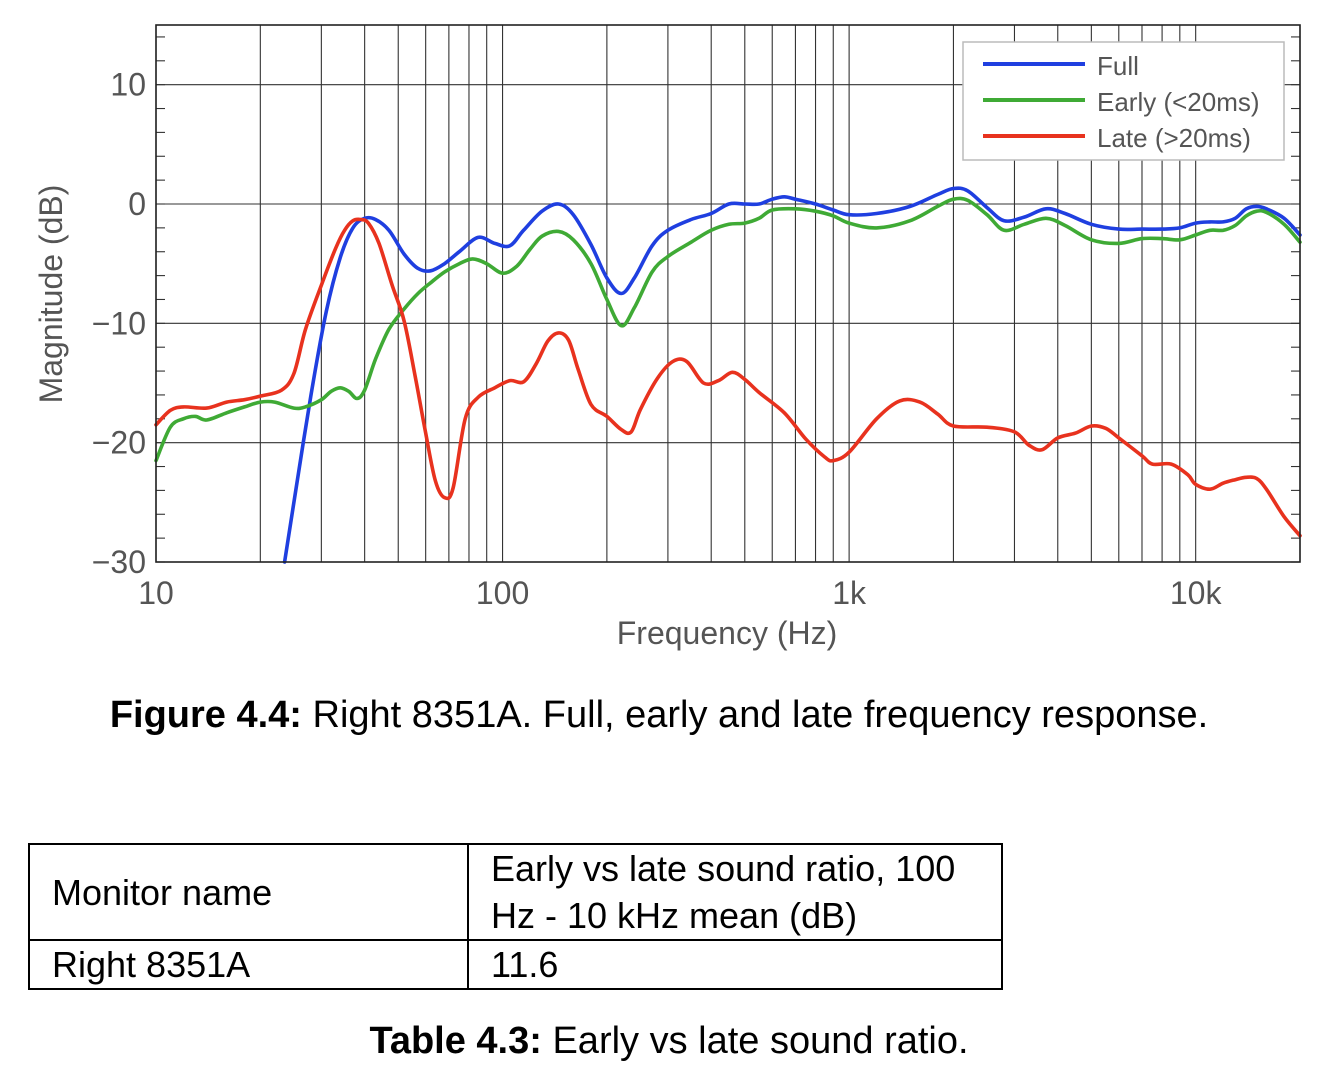 The height and width of the screenshot is (1080, 1318). I want to click on legend-label-late: Late (>20ms), so click(1174, 138).